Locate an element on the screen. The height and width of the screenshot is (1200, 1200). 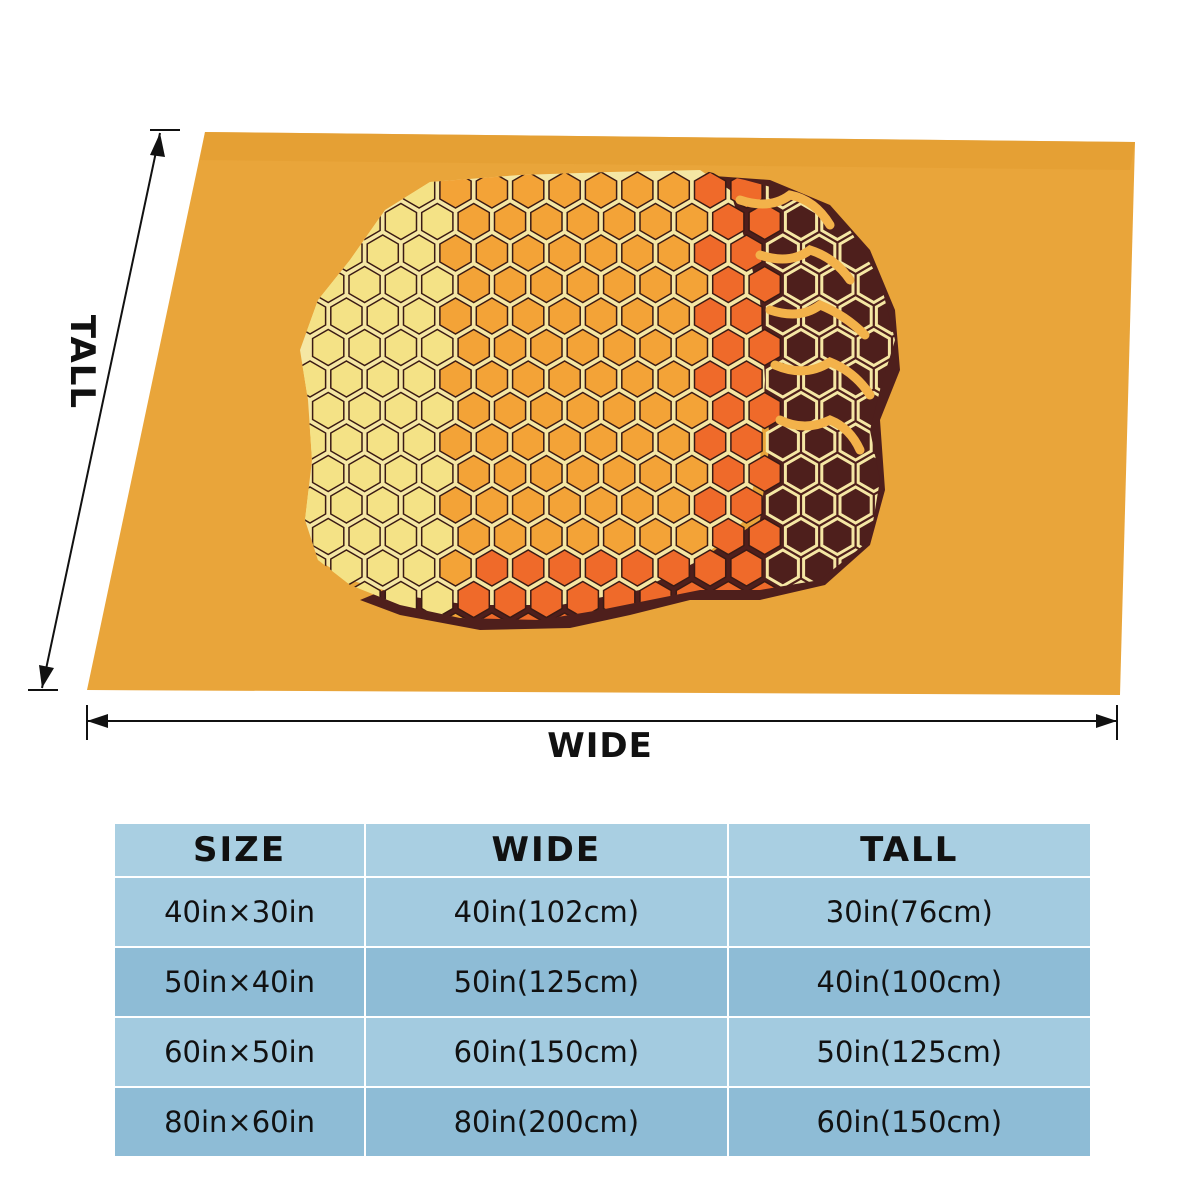
wide-dimension-label: WIDE is located at coordinates (600, 746).